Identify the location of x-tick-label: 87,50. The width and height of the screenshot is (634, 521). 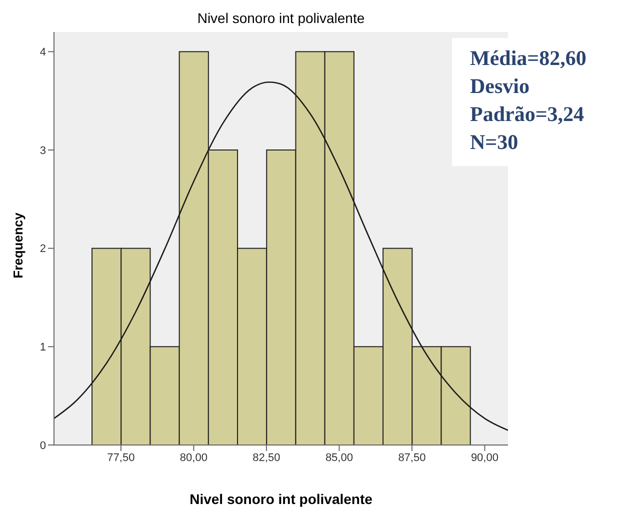
(412, 458).